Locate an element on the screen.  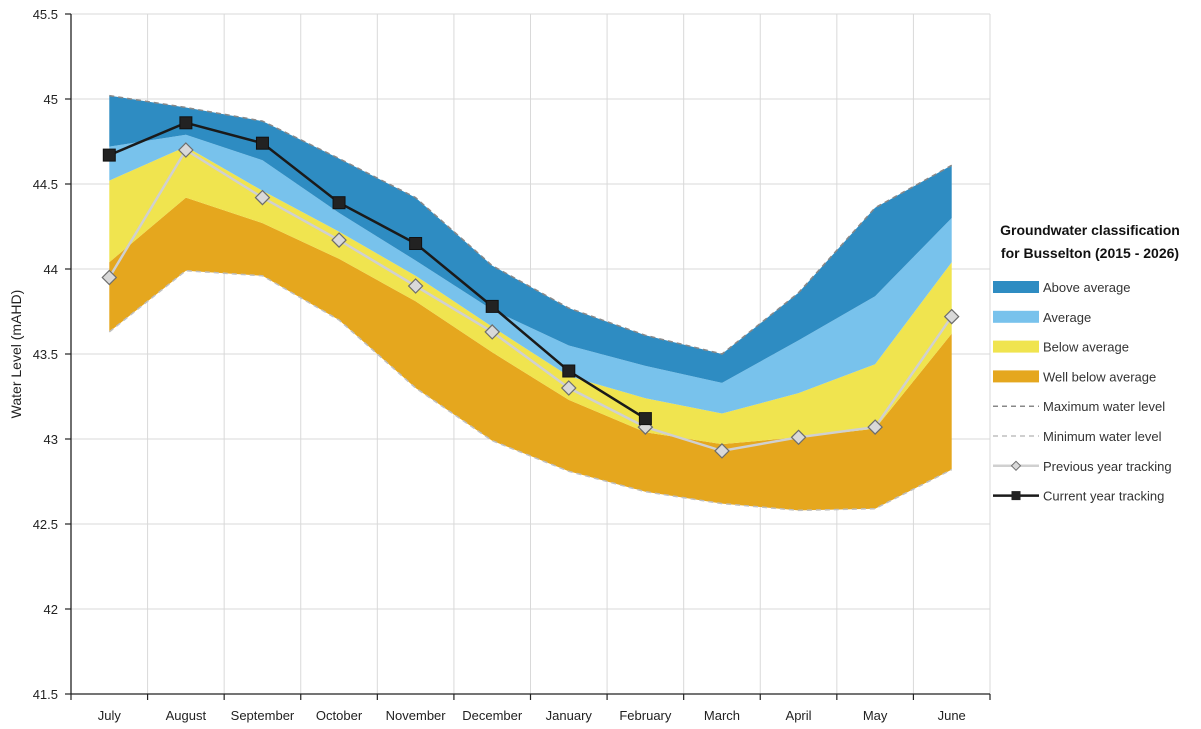
x-tick-label: June is located at coordinates (952, 715).